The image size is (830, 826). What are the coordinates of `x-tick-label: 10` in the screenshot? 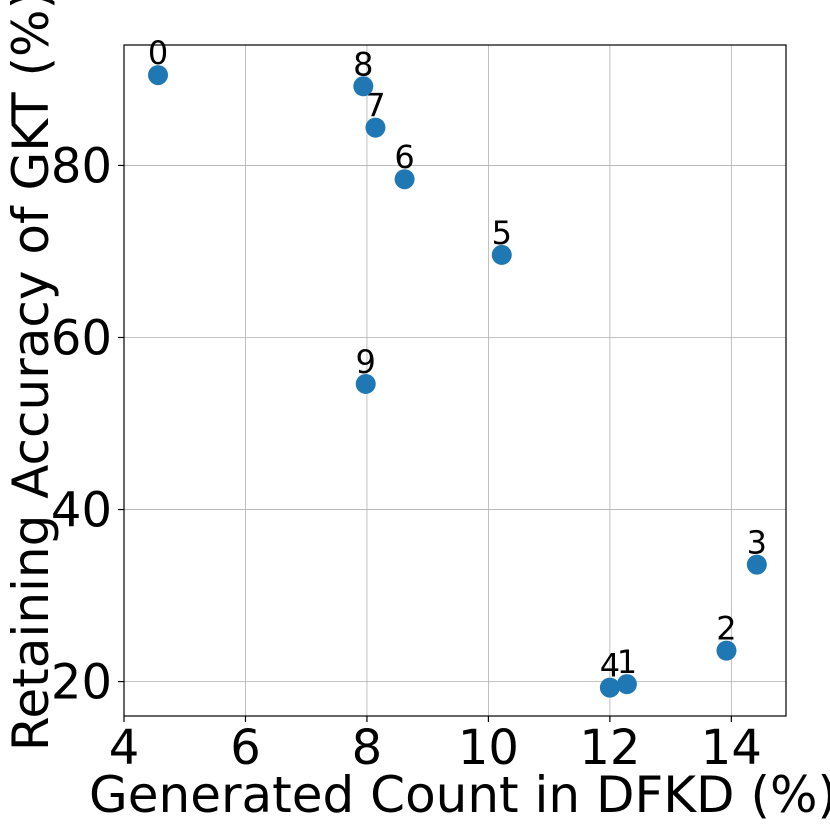 It's located at (488, 748).